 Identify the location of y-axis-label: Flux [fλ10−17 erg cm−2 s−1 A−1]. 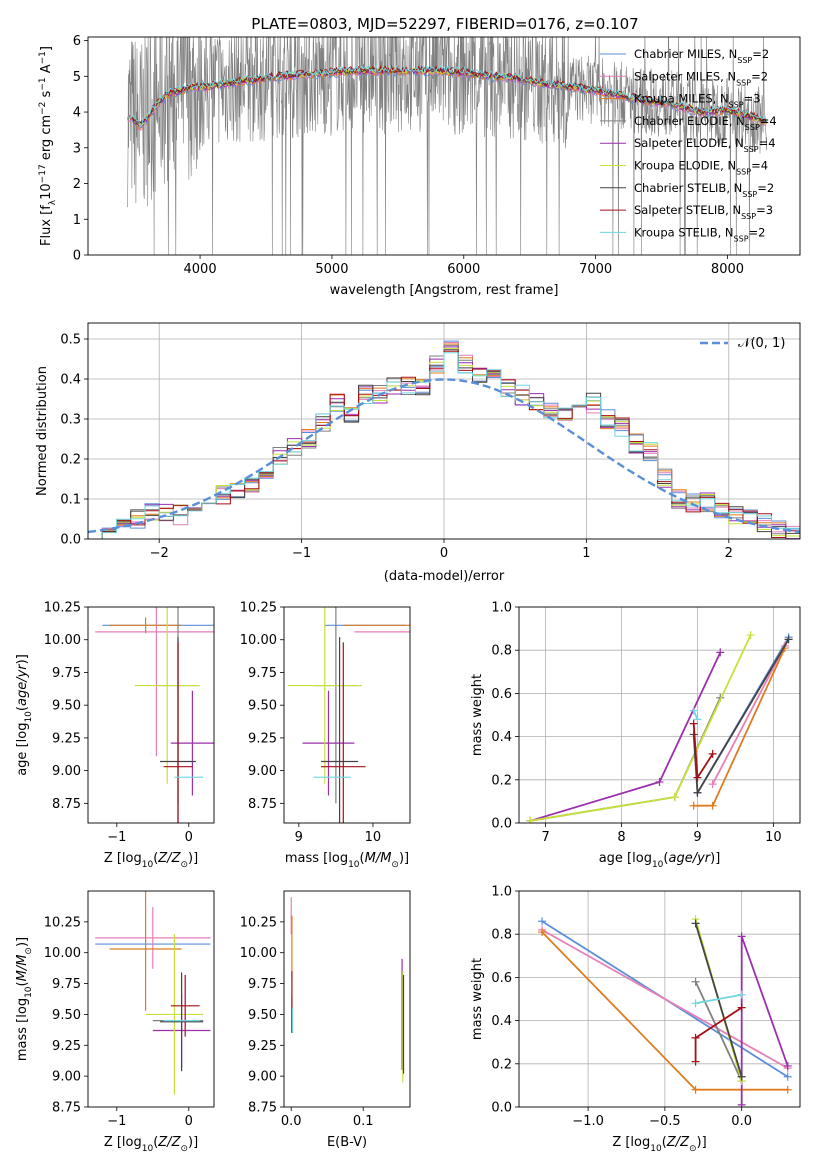
(48, 146).